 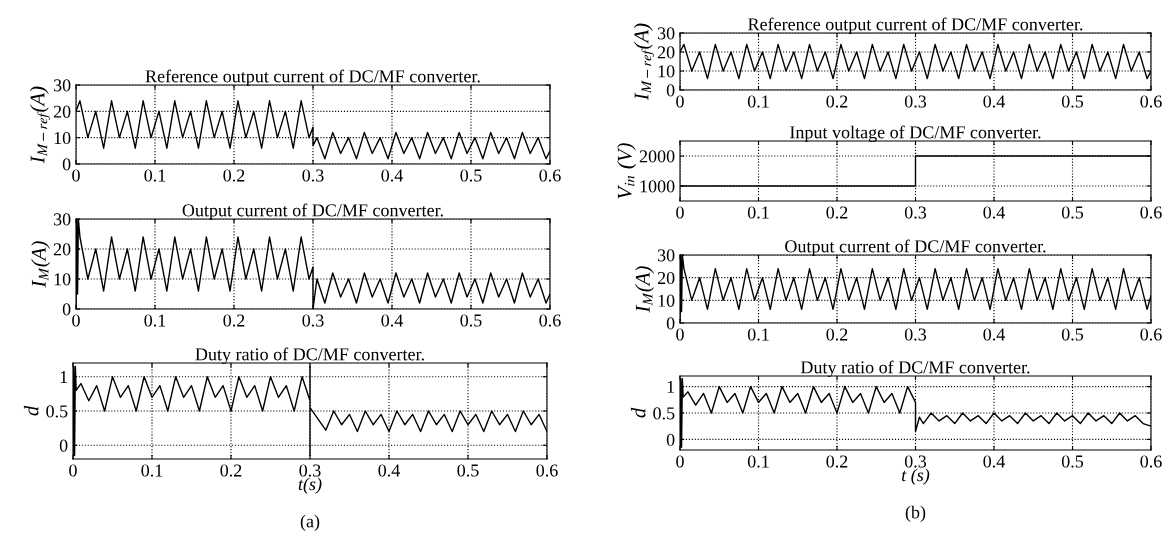 What do you see at coordinates (310, 523) in the screenshot?
I see `text: (a)` at bounding box center [310, 523].